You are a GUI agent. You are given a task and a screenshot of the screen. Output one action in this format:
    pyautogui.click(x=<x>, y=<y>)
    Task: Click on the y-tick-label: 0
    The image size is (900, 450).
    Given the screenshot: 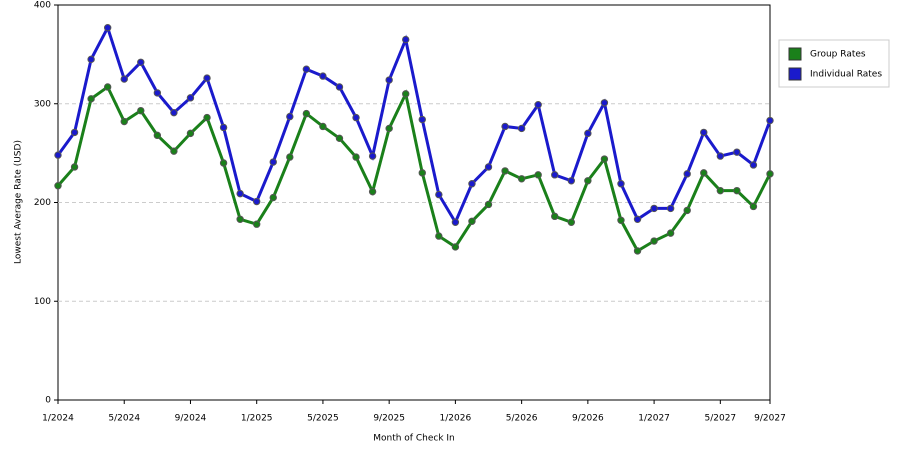 What is the action you would take?
    pyautogui.click(x=48, y=401)
    